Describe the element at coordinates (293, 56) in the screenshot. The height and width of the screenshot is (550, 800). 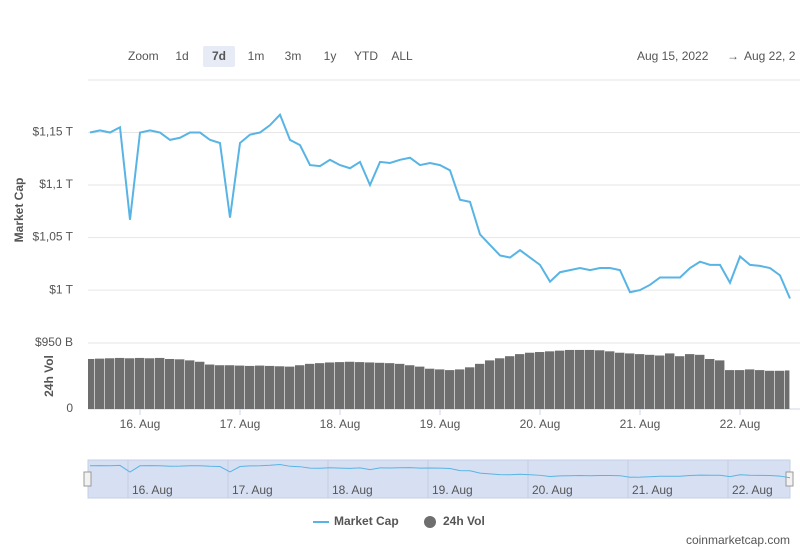
I see `zoom-button: 3m` at that location.